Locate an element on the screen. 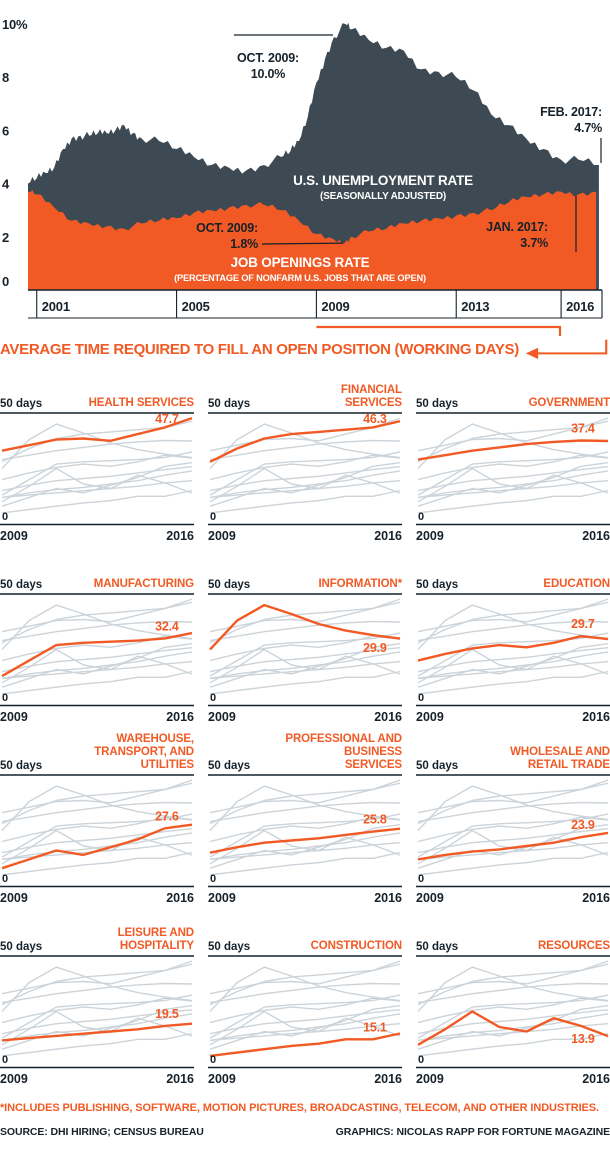 The image size is (610, 1149). svg-text: 46.3 is located at coordinates (375, 419).